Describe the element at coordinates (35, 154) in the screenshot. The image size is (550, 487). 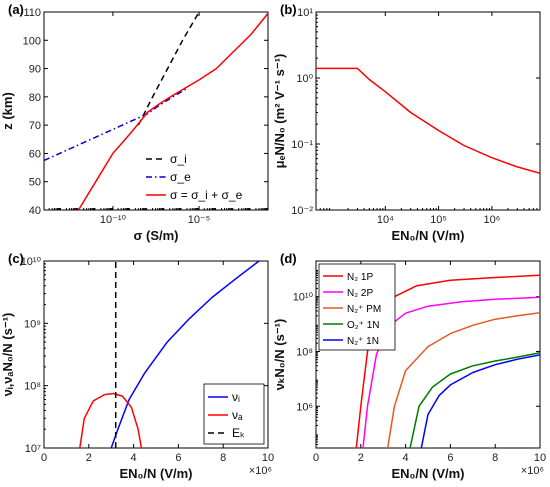
I see `y-tick-label: 60` at that location.